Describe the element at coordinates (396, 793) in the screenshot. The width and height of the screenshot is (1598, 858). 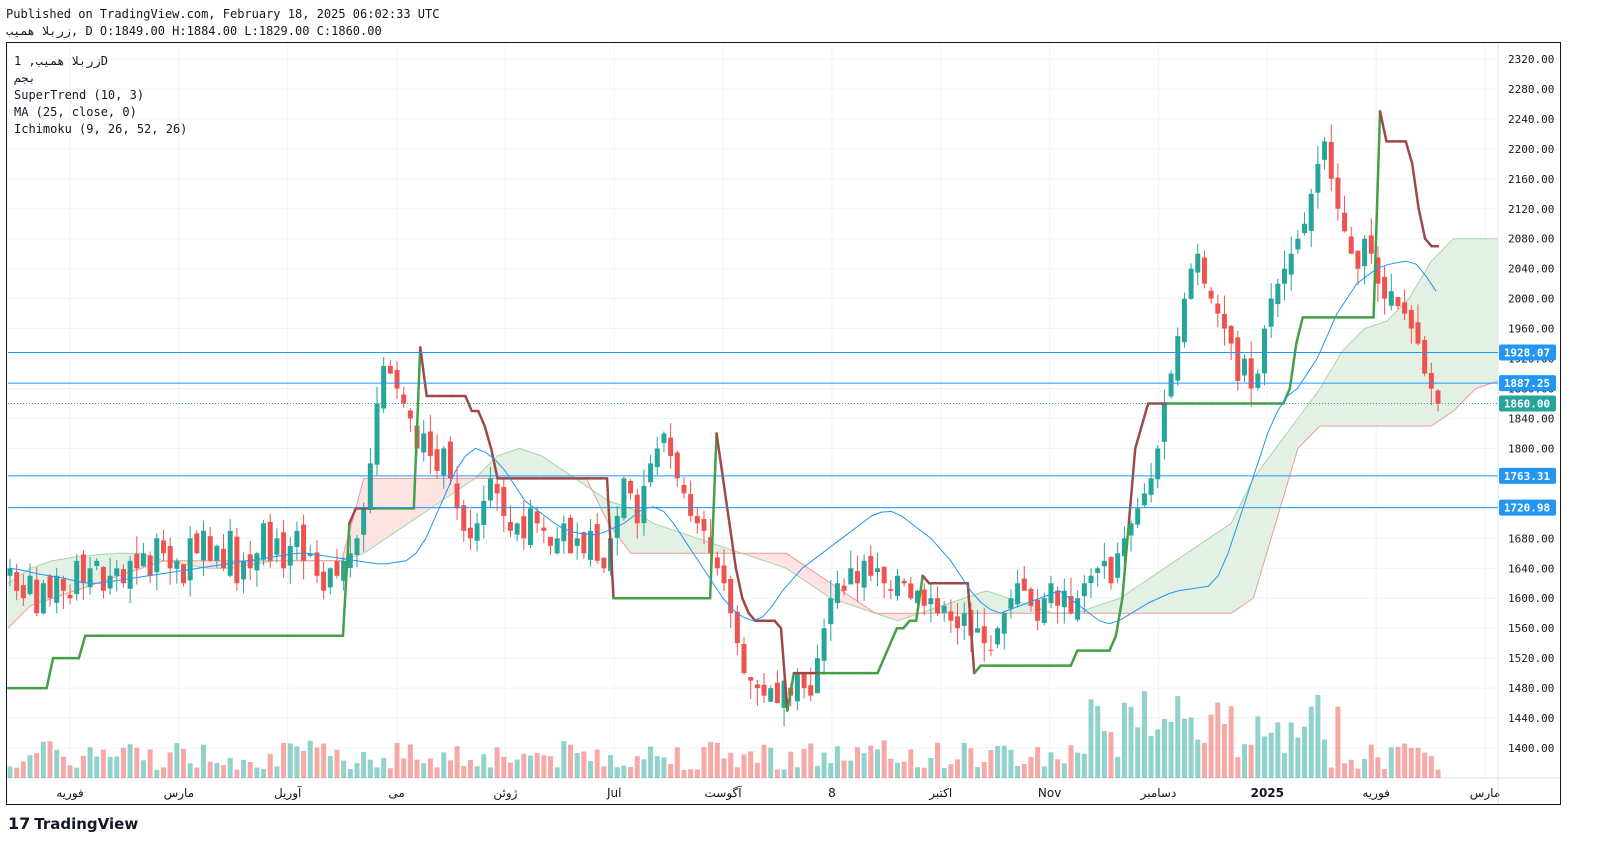
I see `x-tick-label: می` at that location.